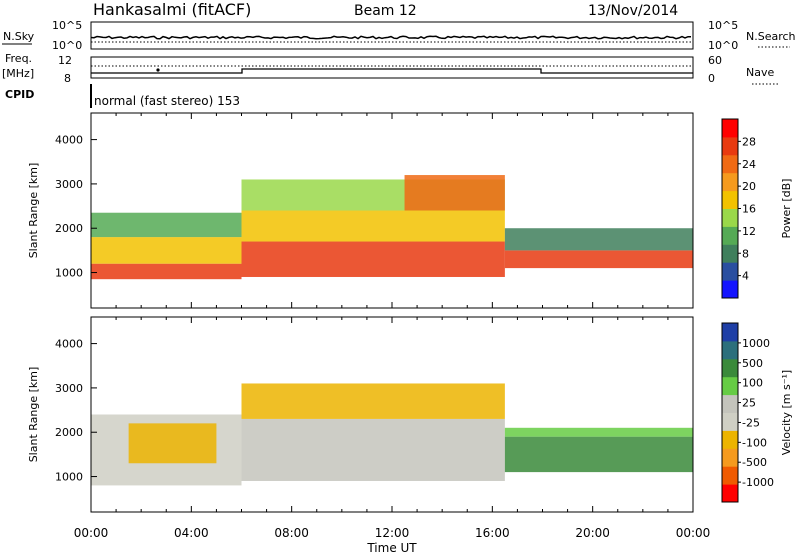  What do you see at coordinates (752, 363) in the screenshot?
I see `velocity-cbtick-label-1: 500` at bounding box center [752, 363].